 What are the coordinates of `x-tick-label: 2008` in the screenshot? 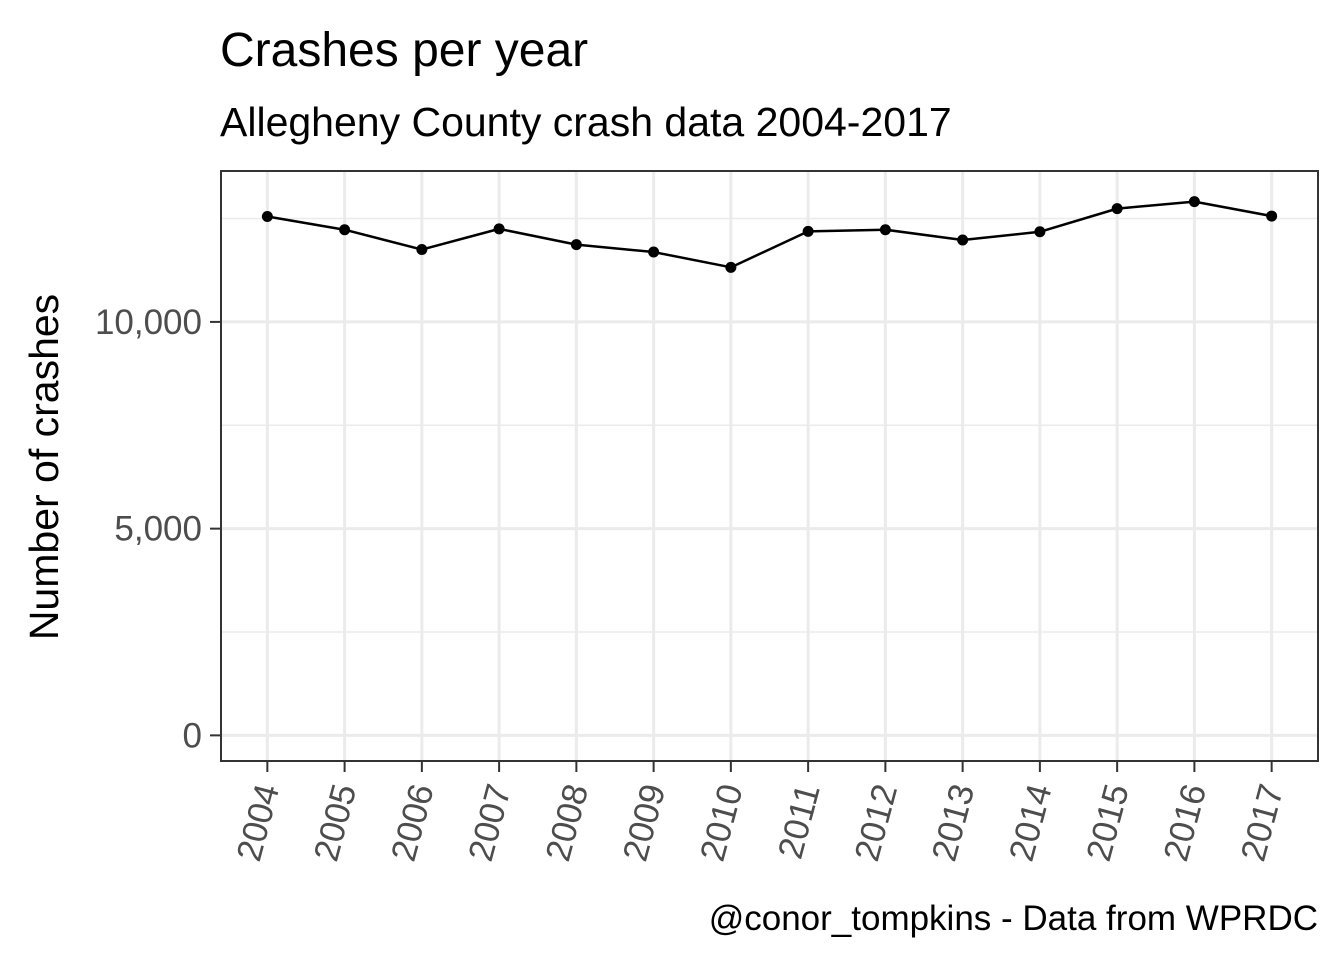 It's located at (567, 822).